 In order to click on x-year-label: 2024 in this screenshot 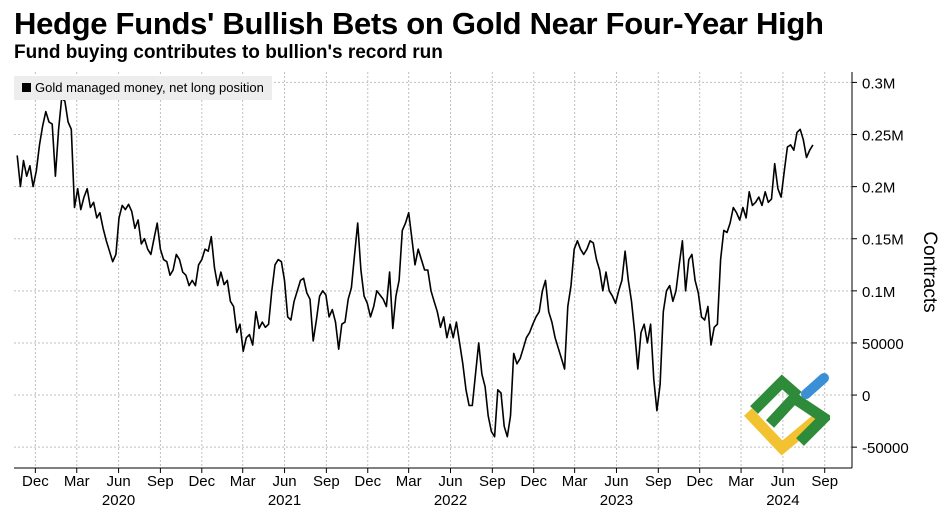, I will do `click(782, 500)`.